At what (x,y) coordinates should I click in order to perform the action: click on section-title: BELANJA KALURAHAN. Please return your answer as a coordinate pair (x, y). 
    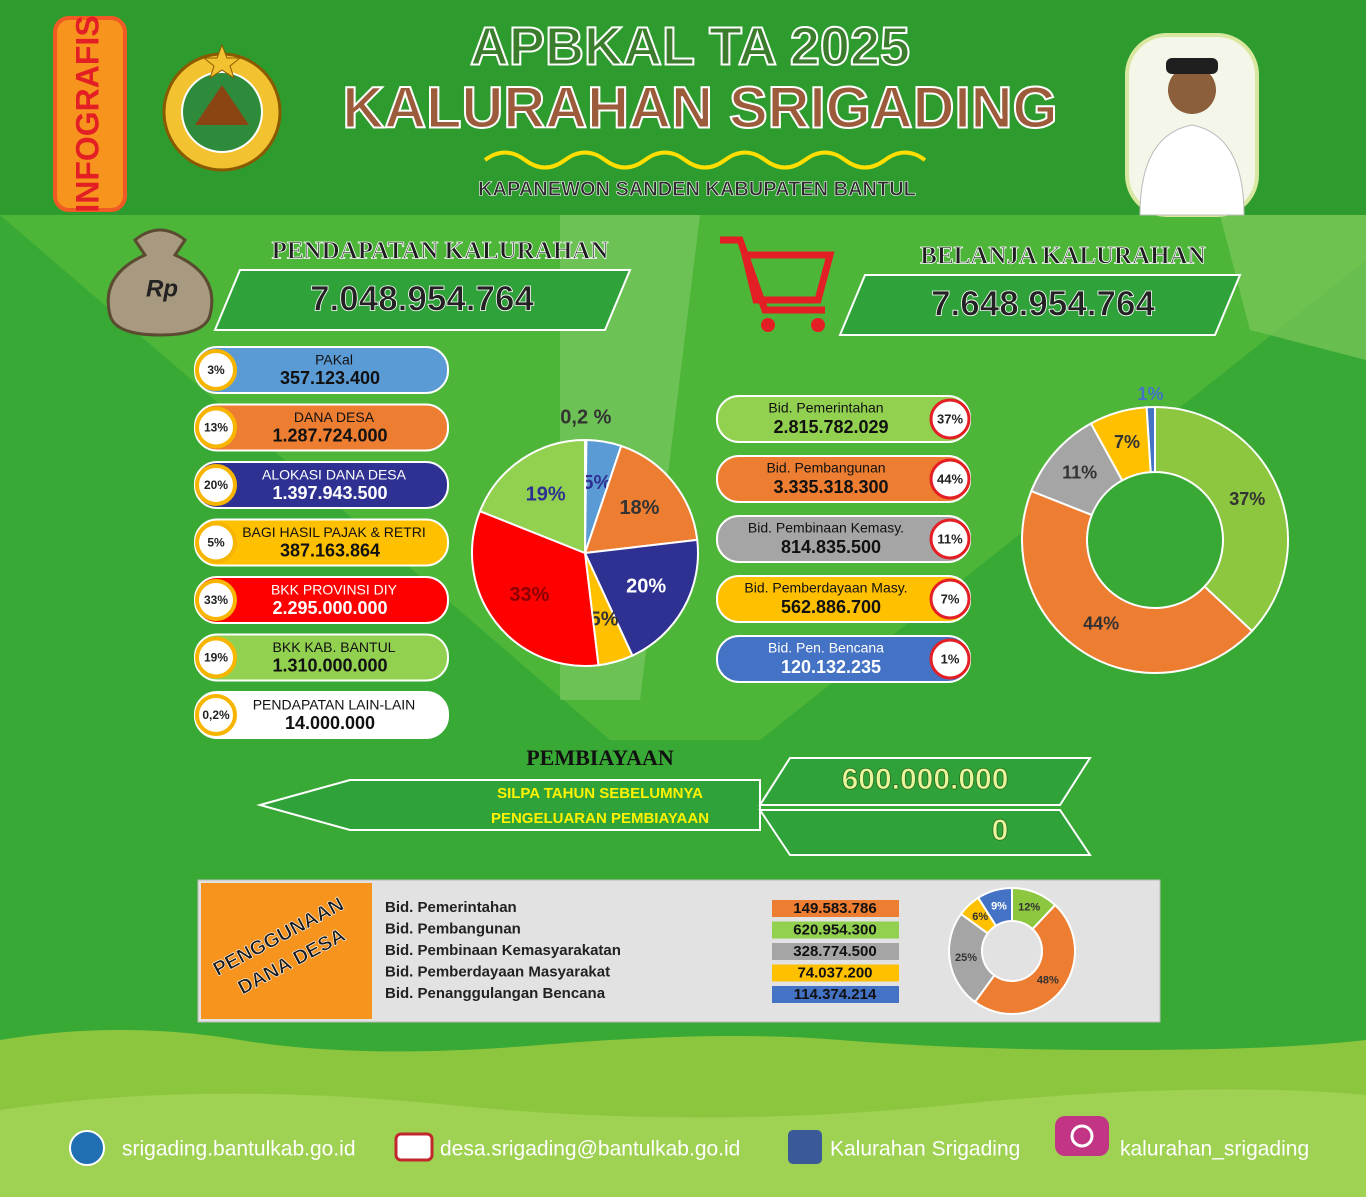
    Looking at the image, I should click on (1062, 256).